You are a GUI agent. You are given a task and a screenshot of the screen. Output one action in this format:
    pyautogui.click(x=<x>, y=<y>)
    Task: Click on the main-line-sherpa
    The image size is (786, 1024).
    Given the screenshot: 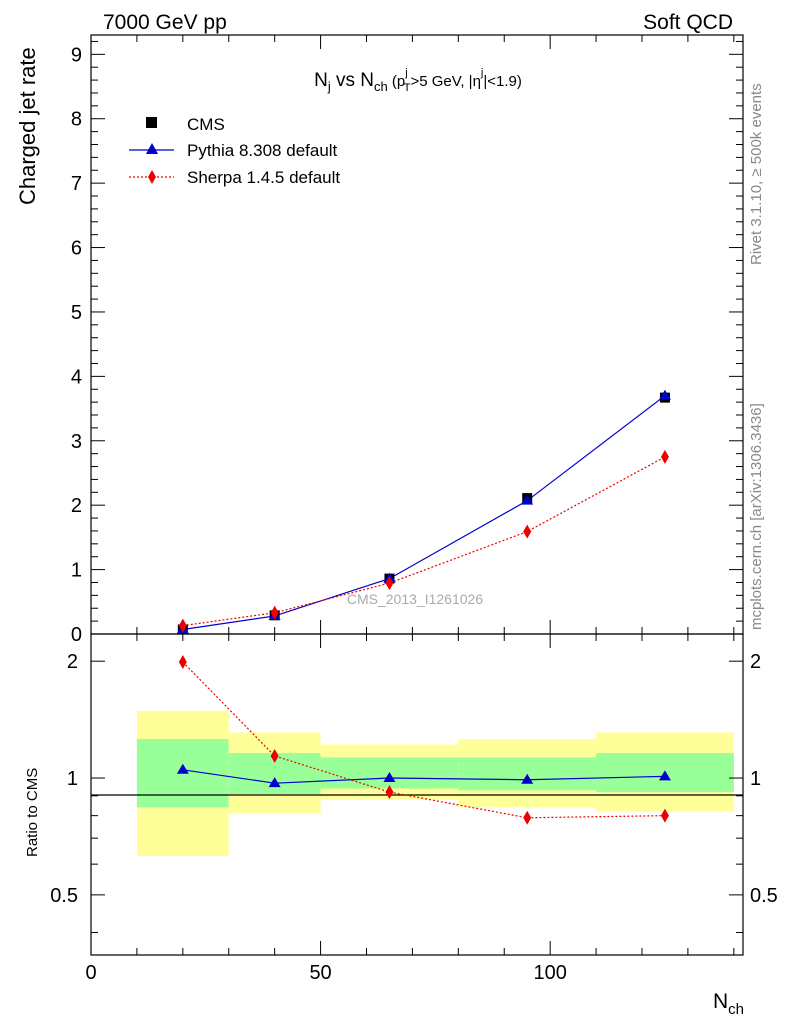 What is the action you would take?
    pyautogui.click(x=424, y=541)
    